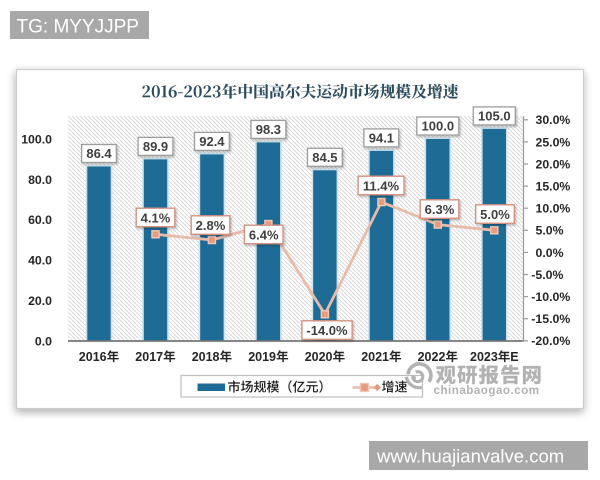 This screenshot has height=480, width=600. I want to click on svg-text: 2018, so click(206, 357).